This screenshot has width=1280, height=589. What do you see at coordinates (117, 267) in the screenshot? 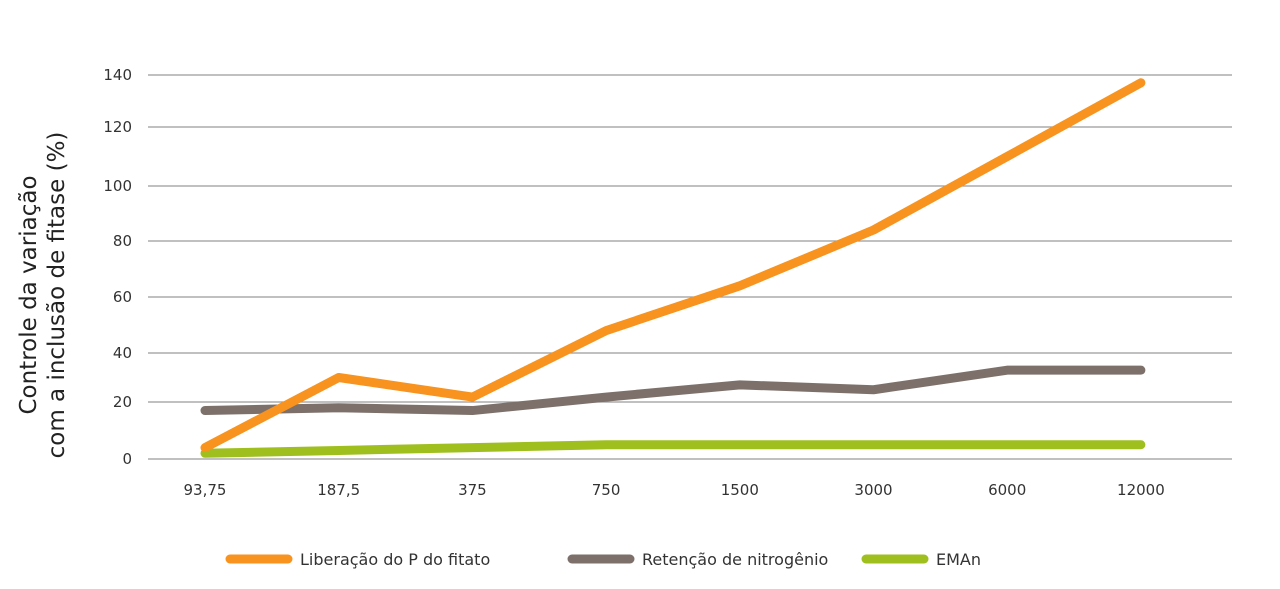
I see `y-tick-labels: 0 20 40 60 80 100 120 140` at bounding box center [117, 267].